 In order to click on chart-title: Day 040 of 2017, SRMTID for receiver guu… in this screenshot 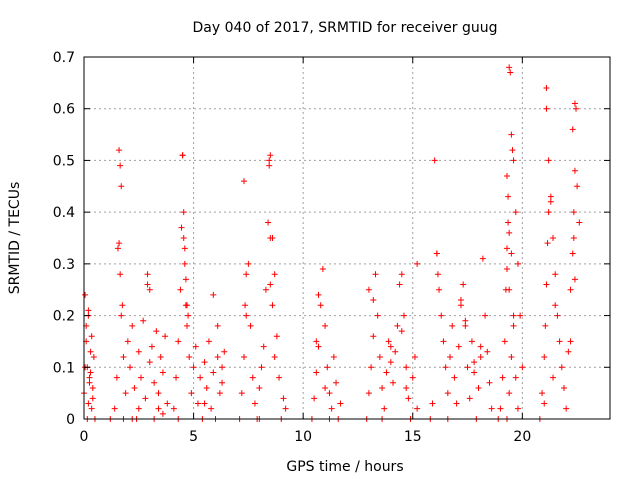, I will do `click(345, 28)`.